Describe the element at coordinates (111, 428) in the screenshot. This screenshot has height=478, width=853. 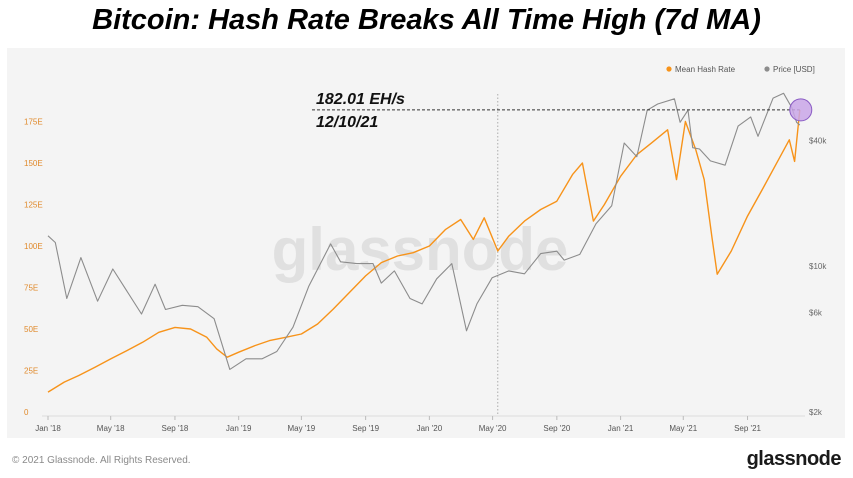
I see `x-tick-label: May '18` at that location.